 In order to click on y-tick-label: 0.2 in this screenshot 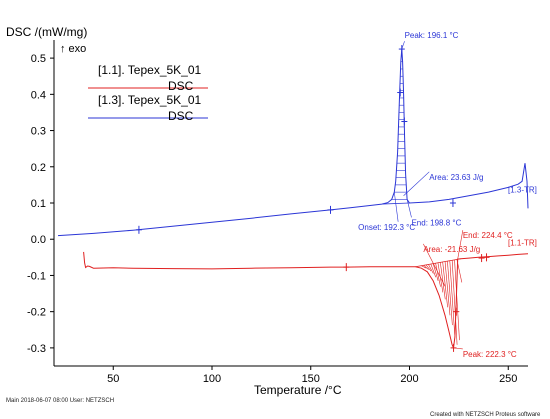, I will do `click(38, 168)`.